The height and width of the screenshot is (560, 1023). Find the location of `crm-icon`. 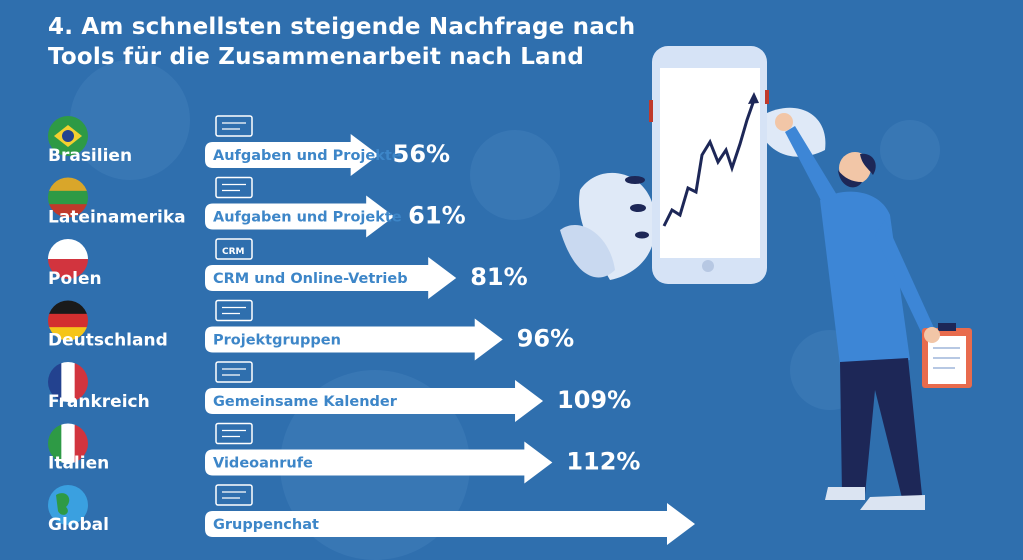

crm-icon is located at coordinates (234, 249).